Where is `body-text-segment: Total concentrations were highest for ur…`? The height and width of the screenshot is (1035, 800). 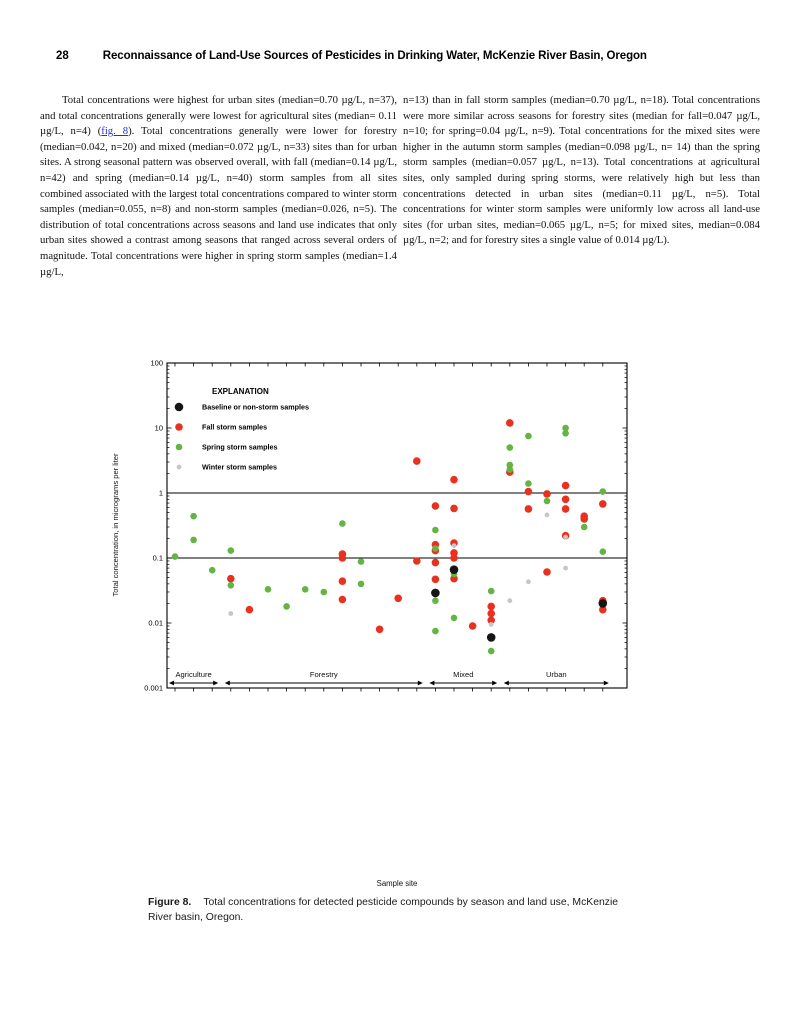 body-text-segment: Total concentrations were highest for ur… is located at coordinates (218, 116).